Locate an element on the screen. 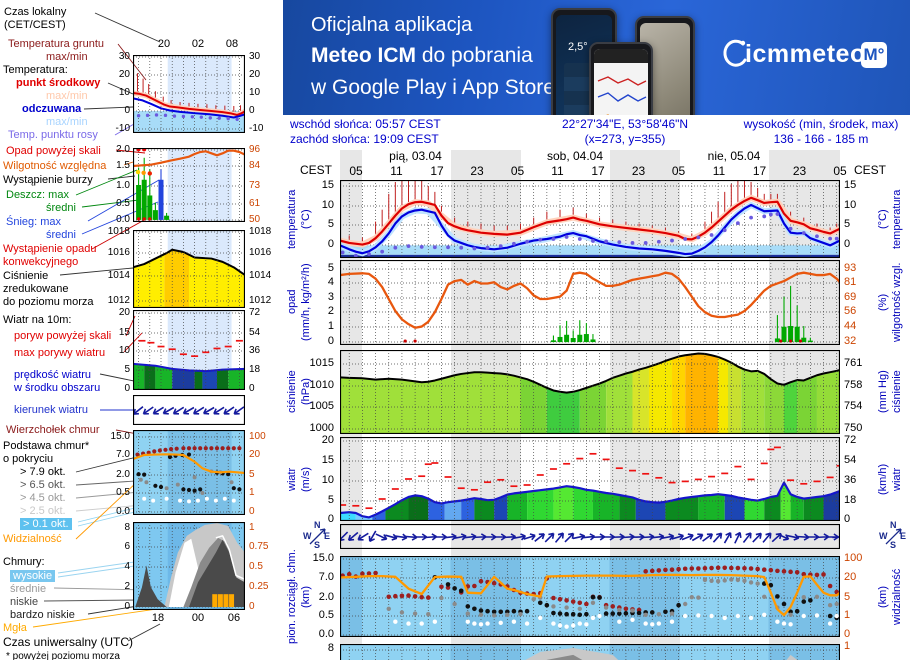  legend-item: Temp. punktu rosy is located at coordinates (53, 135).